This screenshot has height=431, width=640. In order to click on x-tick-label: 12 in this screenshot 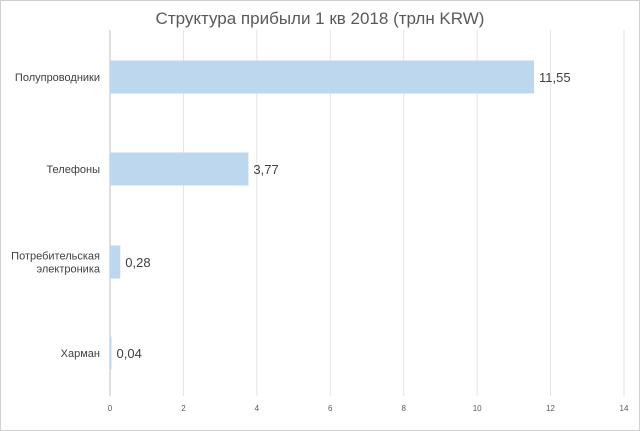, I will do `click(550, 408)`.